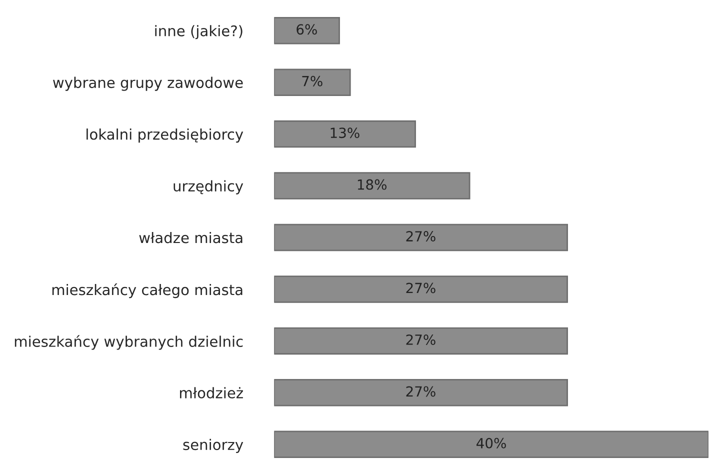  I want to click on data-label: 13%, so click(345, 133).